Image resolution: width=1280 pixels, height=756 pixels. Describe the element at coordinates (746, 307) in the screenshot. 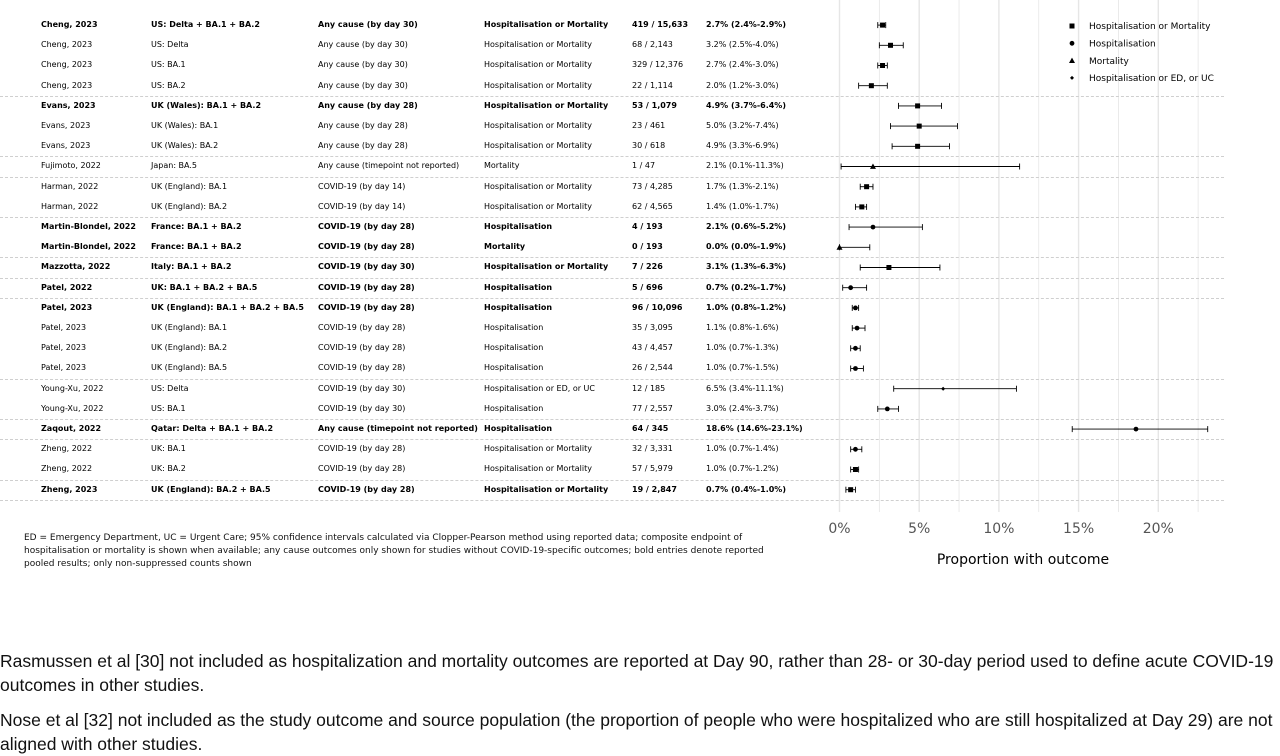

I see `proportion-cell: 1.0% (0.8%-1.2%)` at that location.